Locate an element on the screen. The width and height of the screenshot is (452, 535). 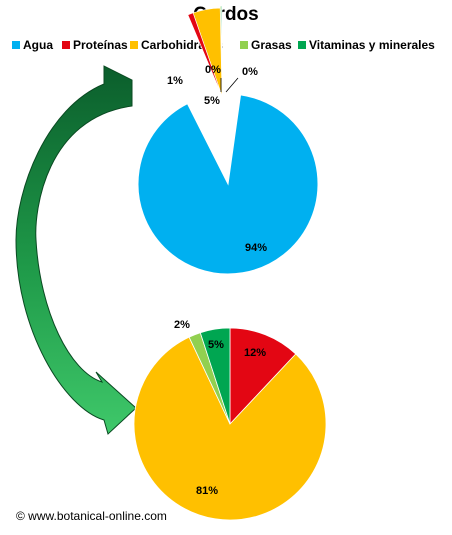
legend-item-proteinas: Proteínas is located at coordinates (95, 45).